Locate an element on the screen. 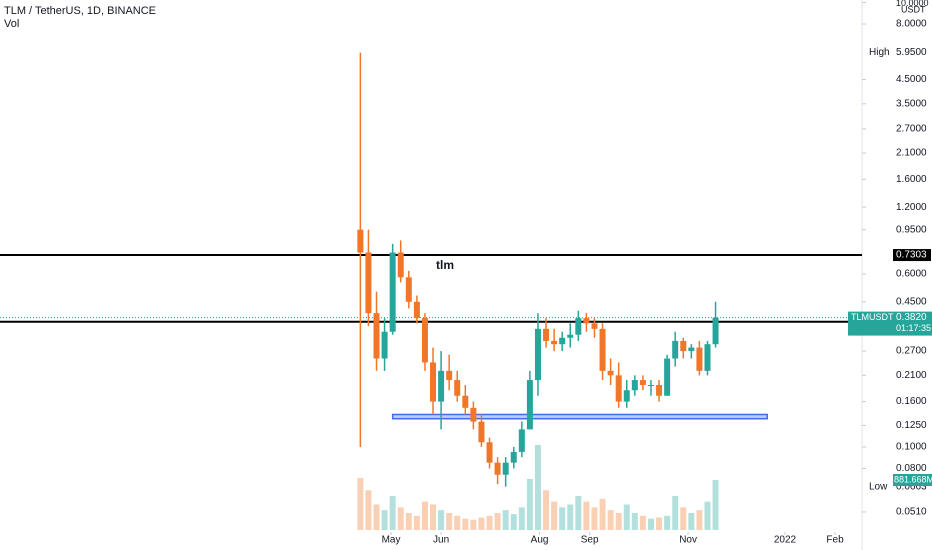 This screenshot has height=550, width=932. x-tick-label: 2022 is located at coordinates (785, 540).